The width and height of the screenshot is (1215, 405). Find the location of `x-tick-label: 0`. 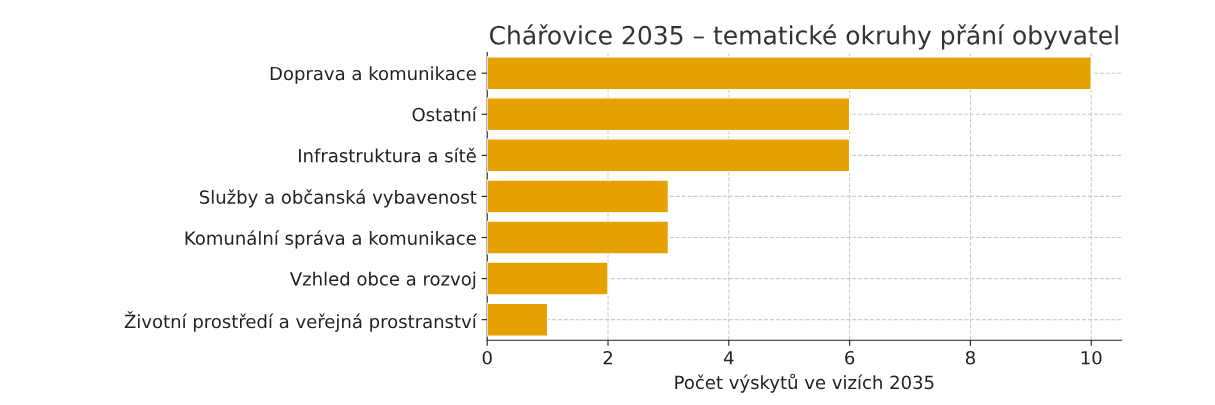

x-tick-label: 0 is located at coordinates (487, 357).